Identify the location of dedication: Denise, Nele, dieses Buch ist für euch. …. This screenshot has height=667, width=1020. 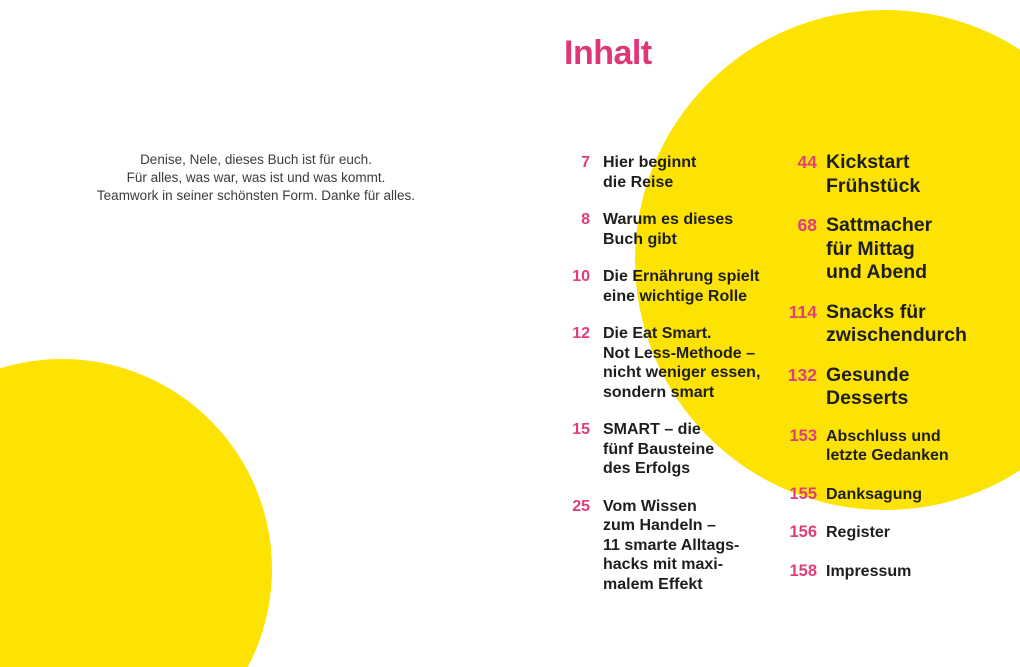
(256, 178).